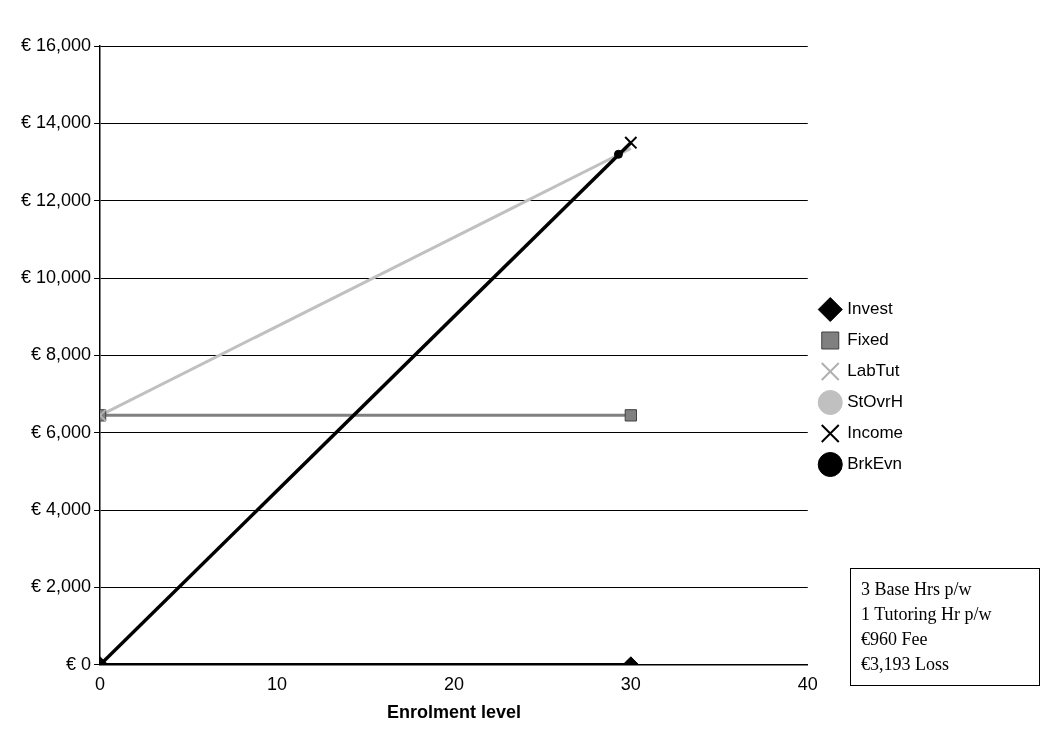 This screenshot has width=1046, height=741. I want to click on legend-label: Fixed, so click(868, 340).